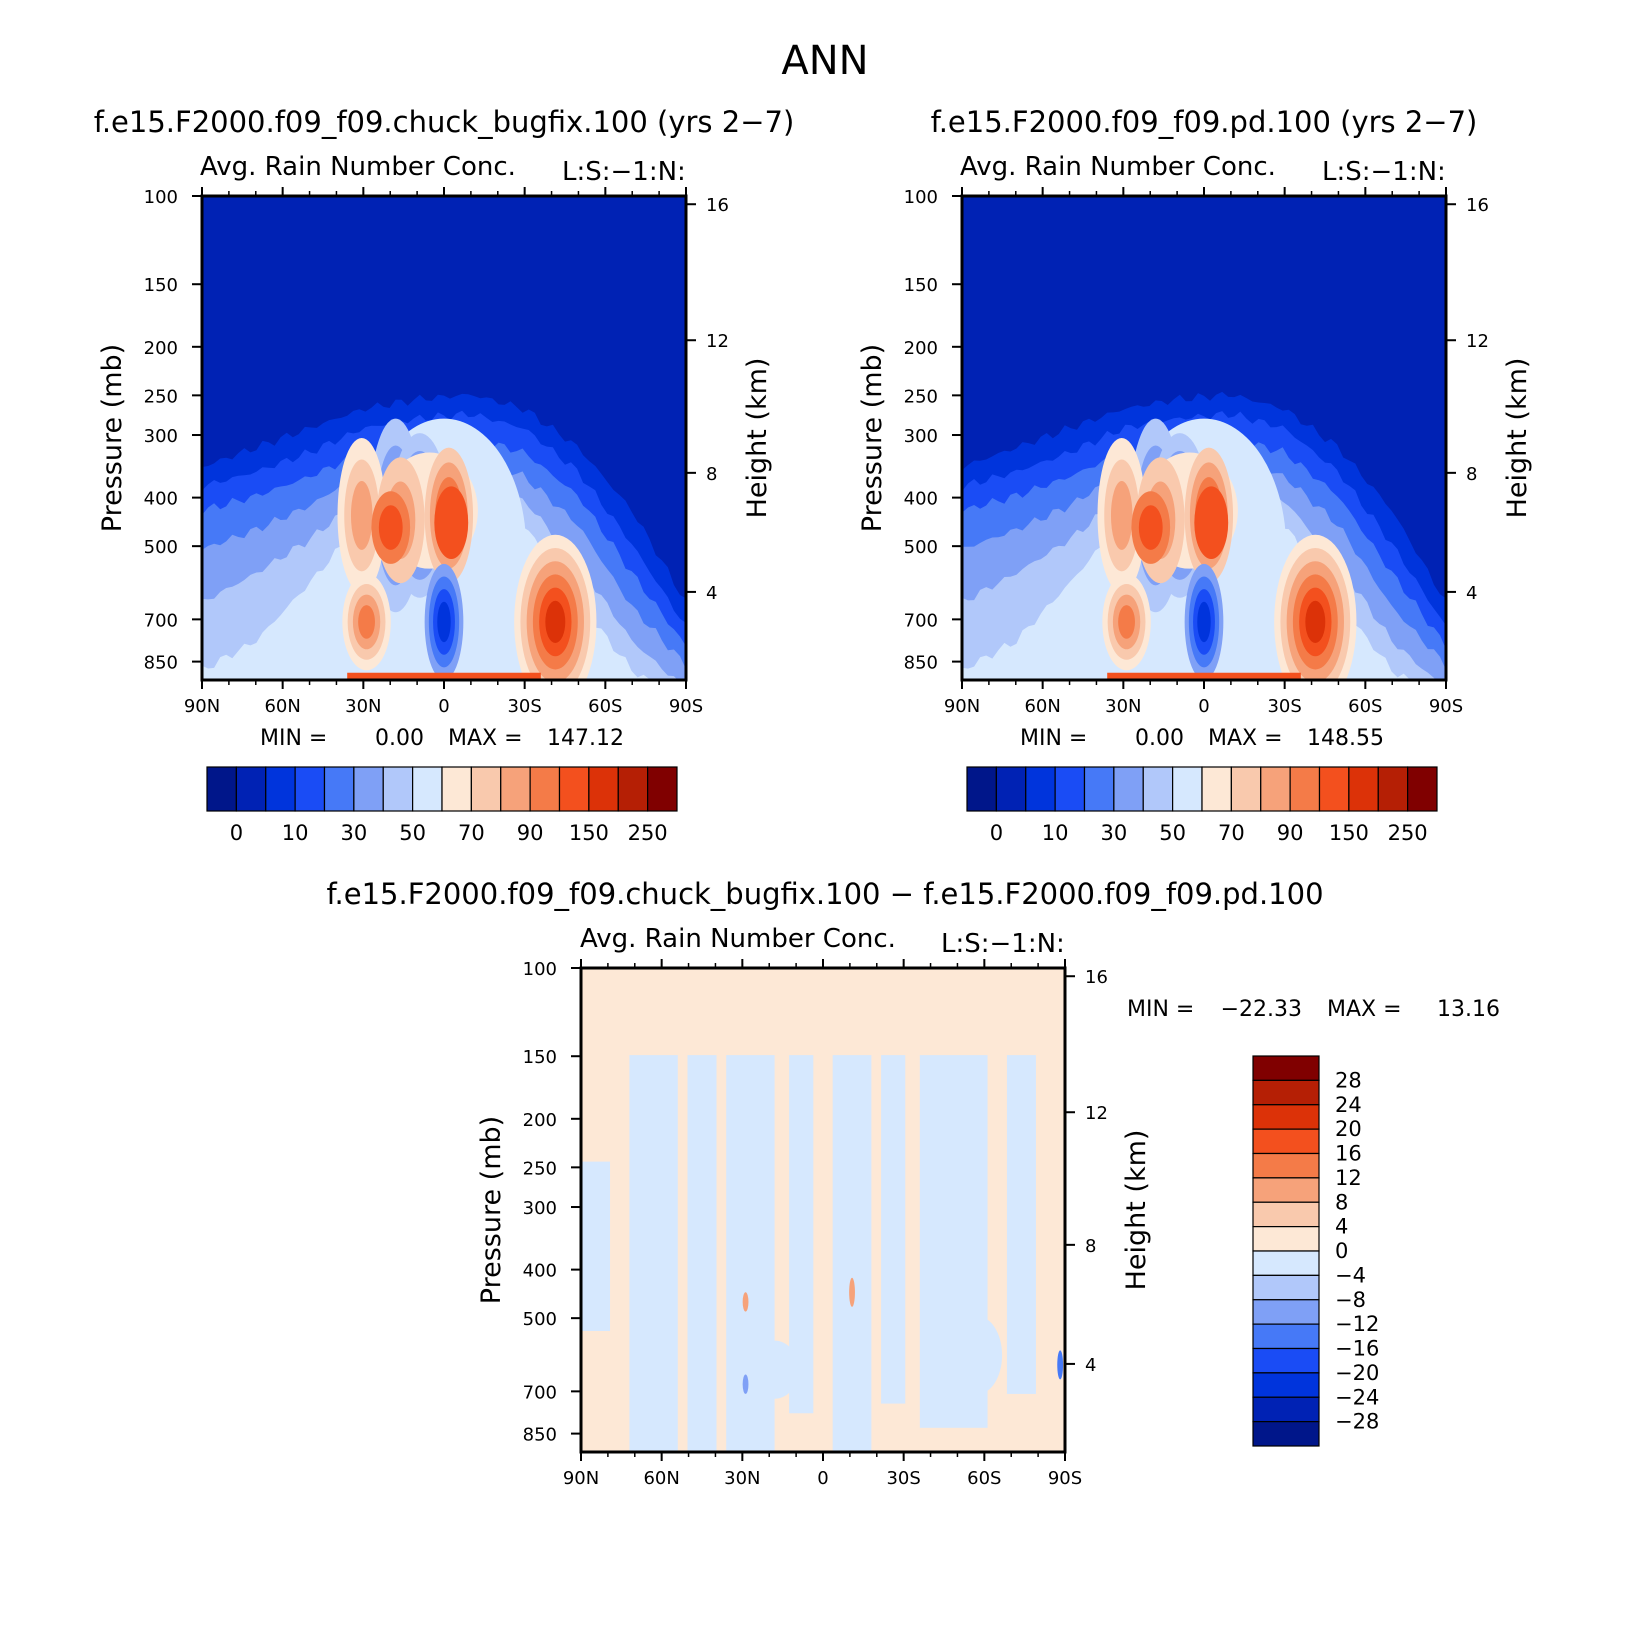 This screenshot has height=1644, width=1641. Describe the element at coordinates (757, 438) in the screenshot. I see `panel-1-ylabel-right: Height (km)` at that location.